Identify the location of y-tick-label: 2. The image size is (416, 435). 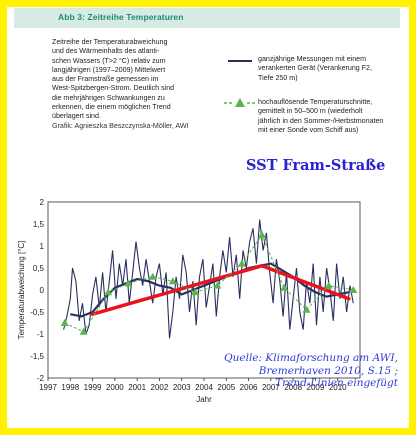
(42, 202).